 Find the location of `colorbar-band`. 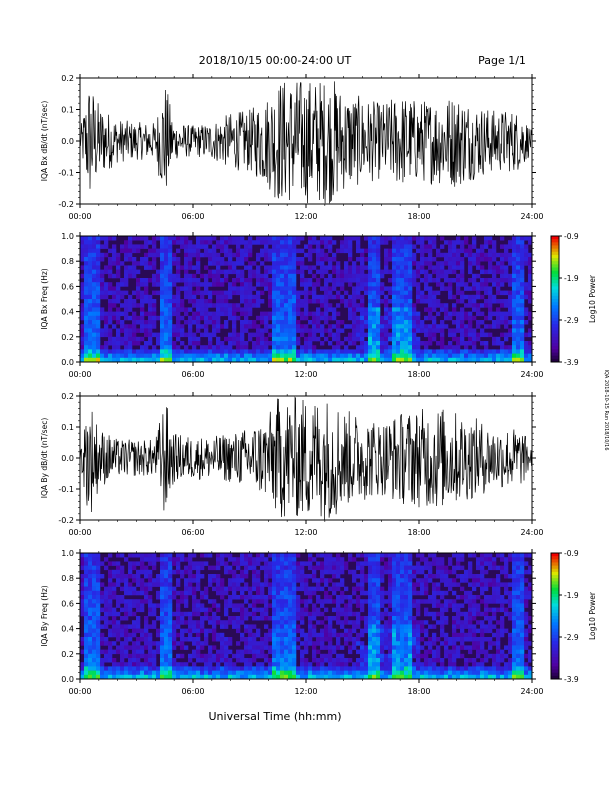

colorbar-band is located at coordinates (555, 294).